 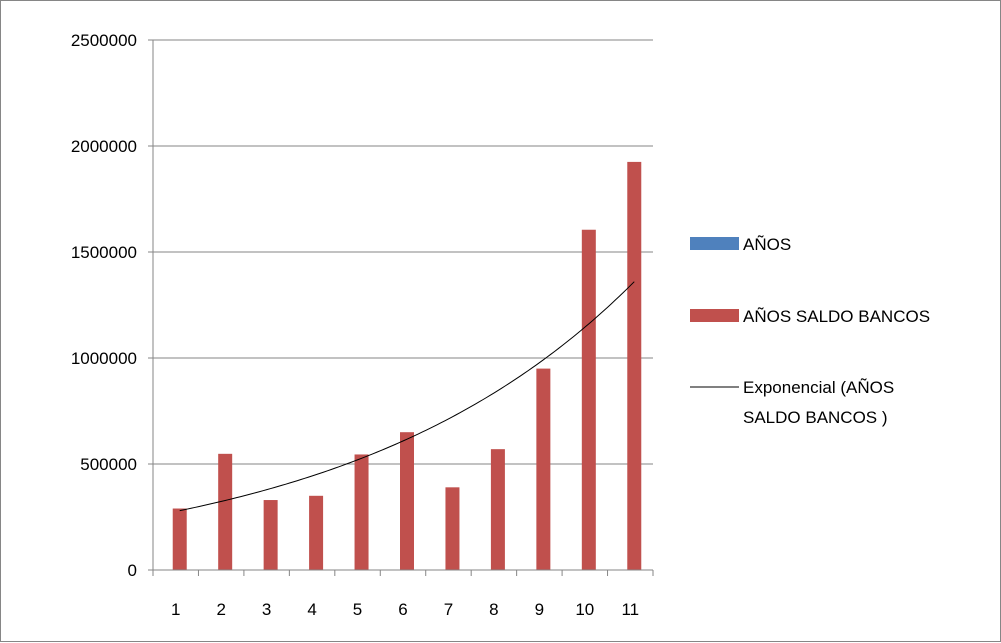 What do you see at coordinates (818, 387) in the screenshot?
I see `legend-label-trendline-line1: Exponencial (AÑOS` at bounding box center [818, 387].